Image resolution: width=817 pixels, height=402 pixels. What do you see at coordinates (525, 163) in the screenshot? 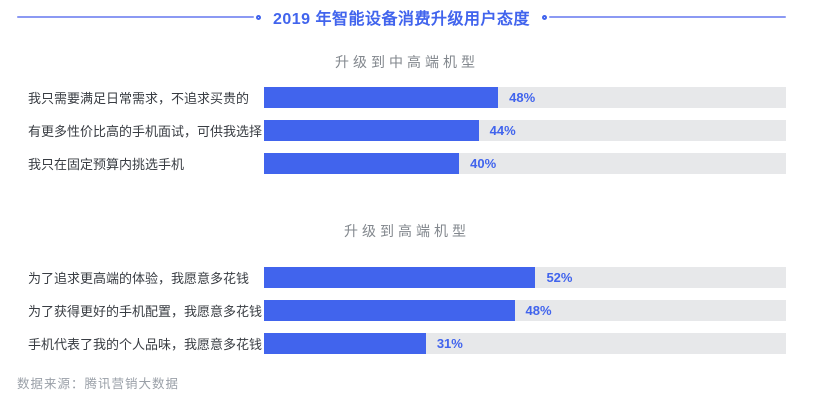
I see `bar-track: 40%` at bounding box center [525, 163].